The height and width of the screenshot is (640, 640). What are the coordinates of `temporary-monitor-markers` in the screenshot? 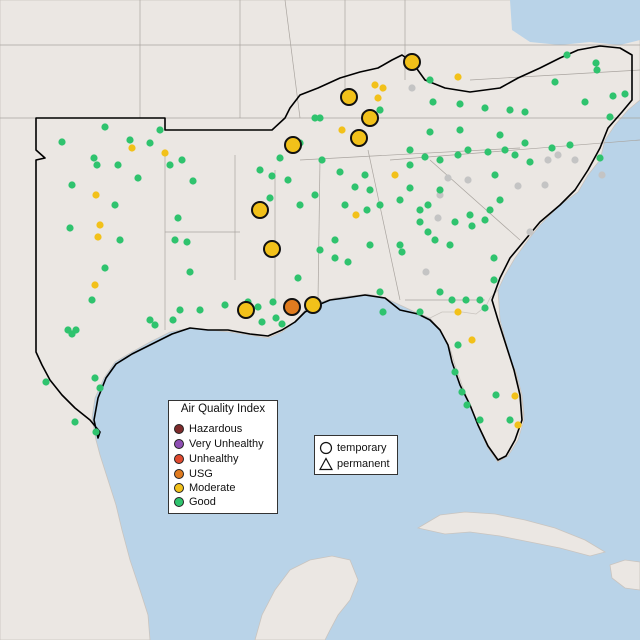 It's located at (329, 186).